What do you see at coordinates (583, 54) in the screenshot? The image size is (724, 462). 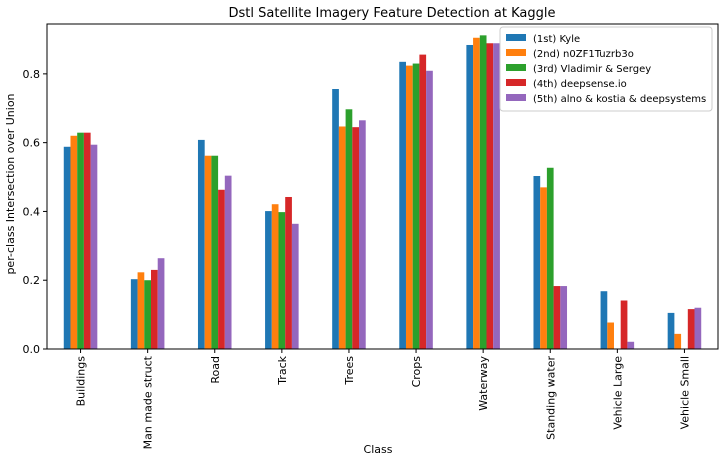 I see `legend-entry: (2nd) n0ZF1Tuzrb3o` at bounding box center [583, 54].